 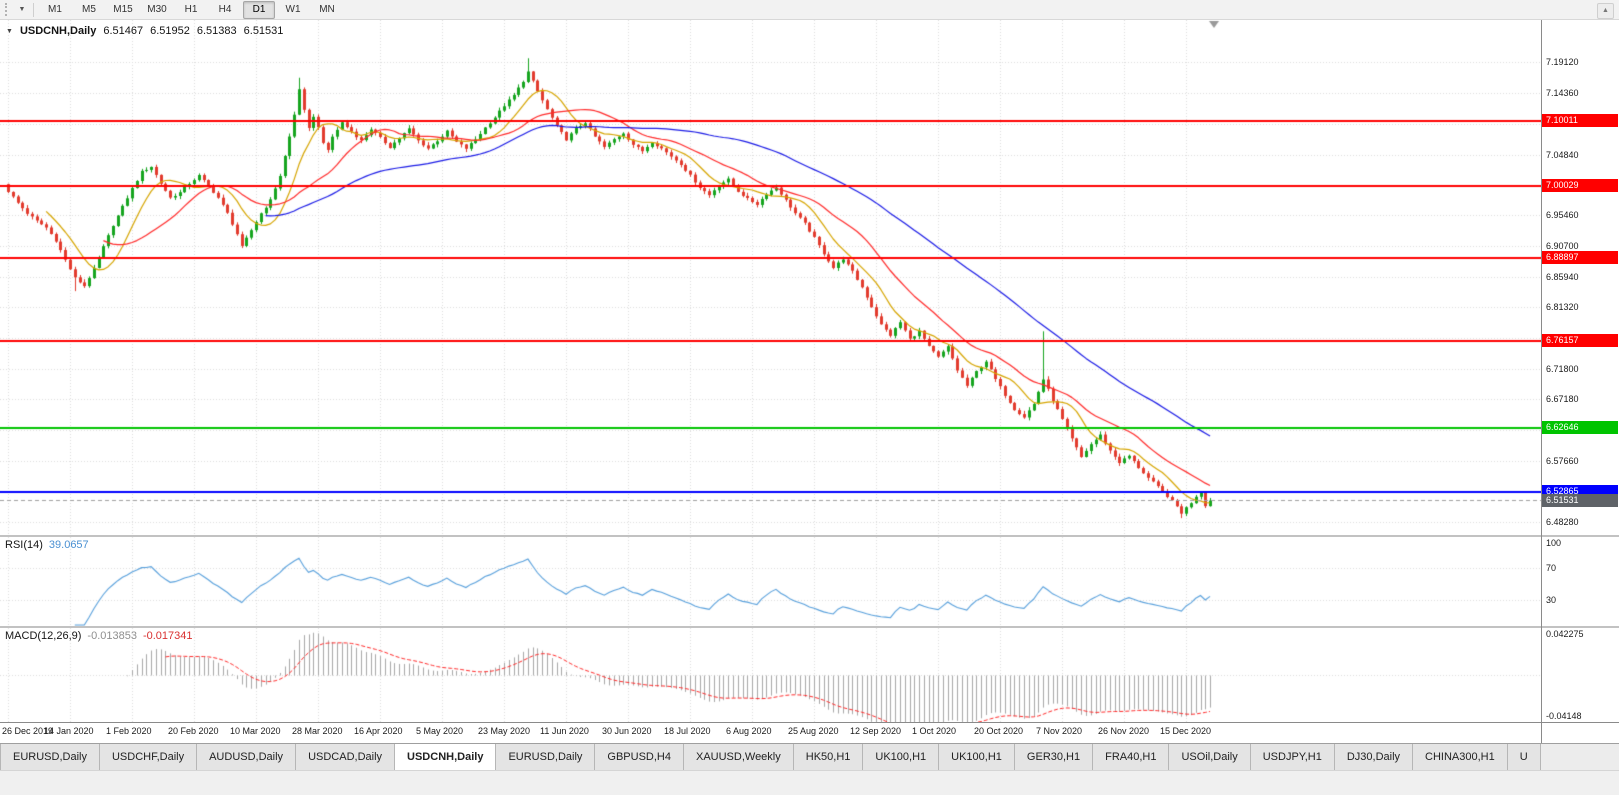 I want to click on time-axis-label: 10 Mar 2020, so click(x=255, y=731).